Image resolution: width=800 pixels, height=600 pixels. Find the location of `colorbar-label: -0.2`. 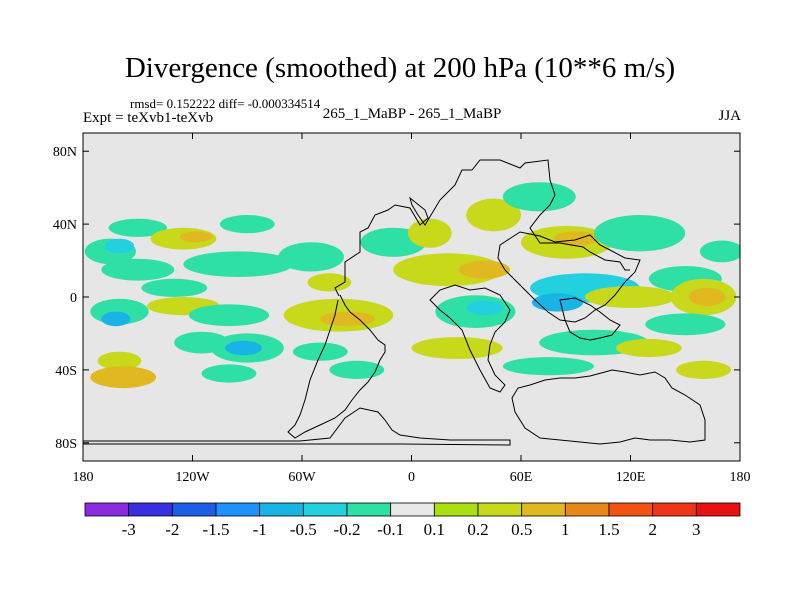

colorbar-label: -0.2 is located at coordinates (347, 529).